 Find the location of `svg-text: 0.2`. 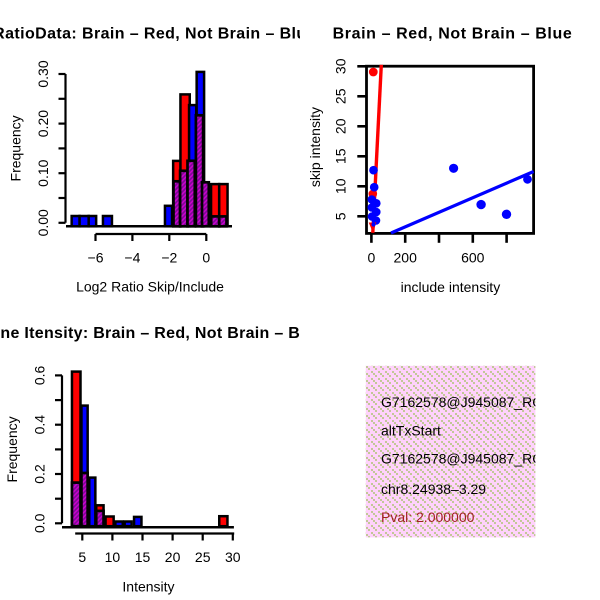

svg-text: 0.2 is located at coordinates (40, 474).